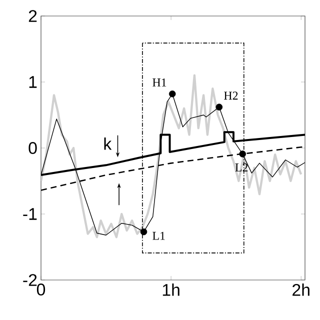 Image resolution: width=320 pixels, height=320 pixels. What do you see at coordinates (108, 143) in the screenshot?
I see `annotation: k` at bounding box center [108, 143].